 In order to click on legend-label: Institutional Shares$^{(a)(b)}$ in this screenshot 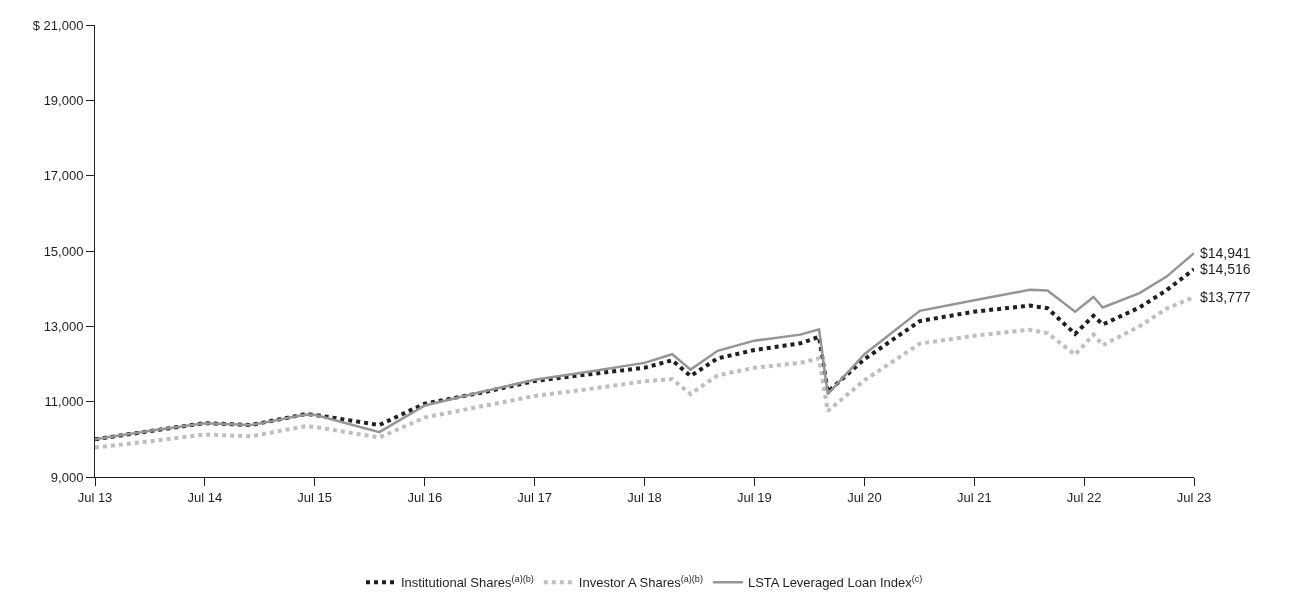, I will do `click(467, 582)`.